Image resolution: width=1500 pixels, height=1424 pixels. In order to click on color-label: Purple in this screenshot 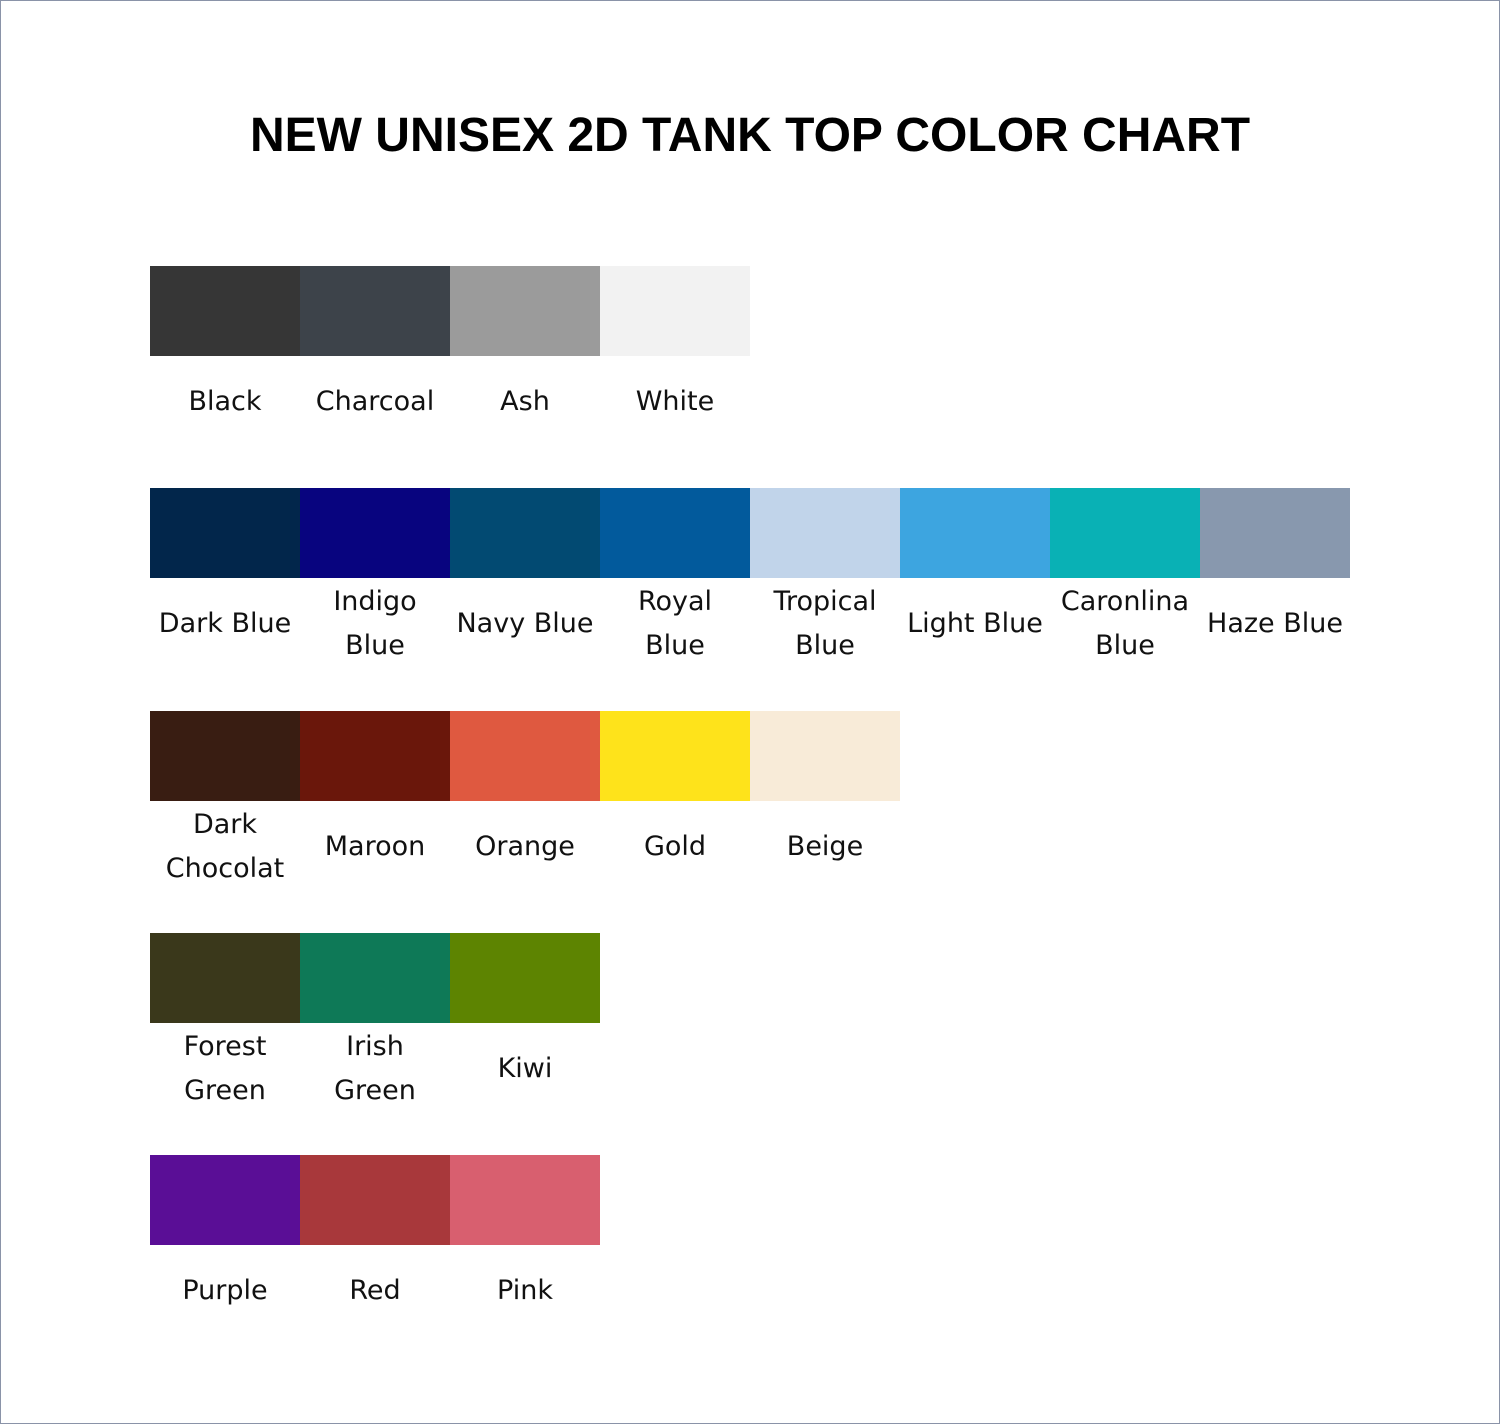, I will do `click(225, 1290)`.